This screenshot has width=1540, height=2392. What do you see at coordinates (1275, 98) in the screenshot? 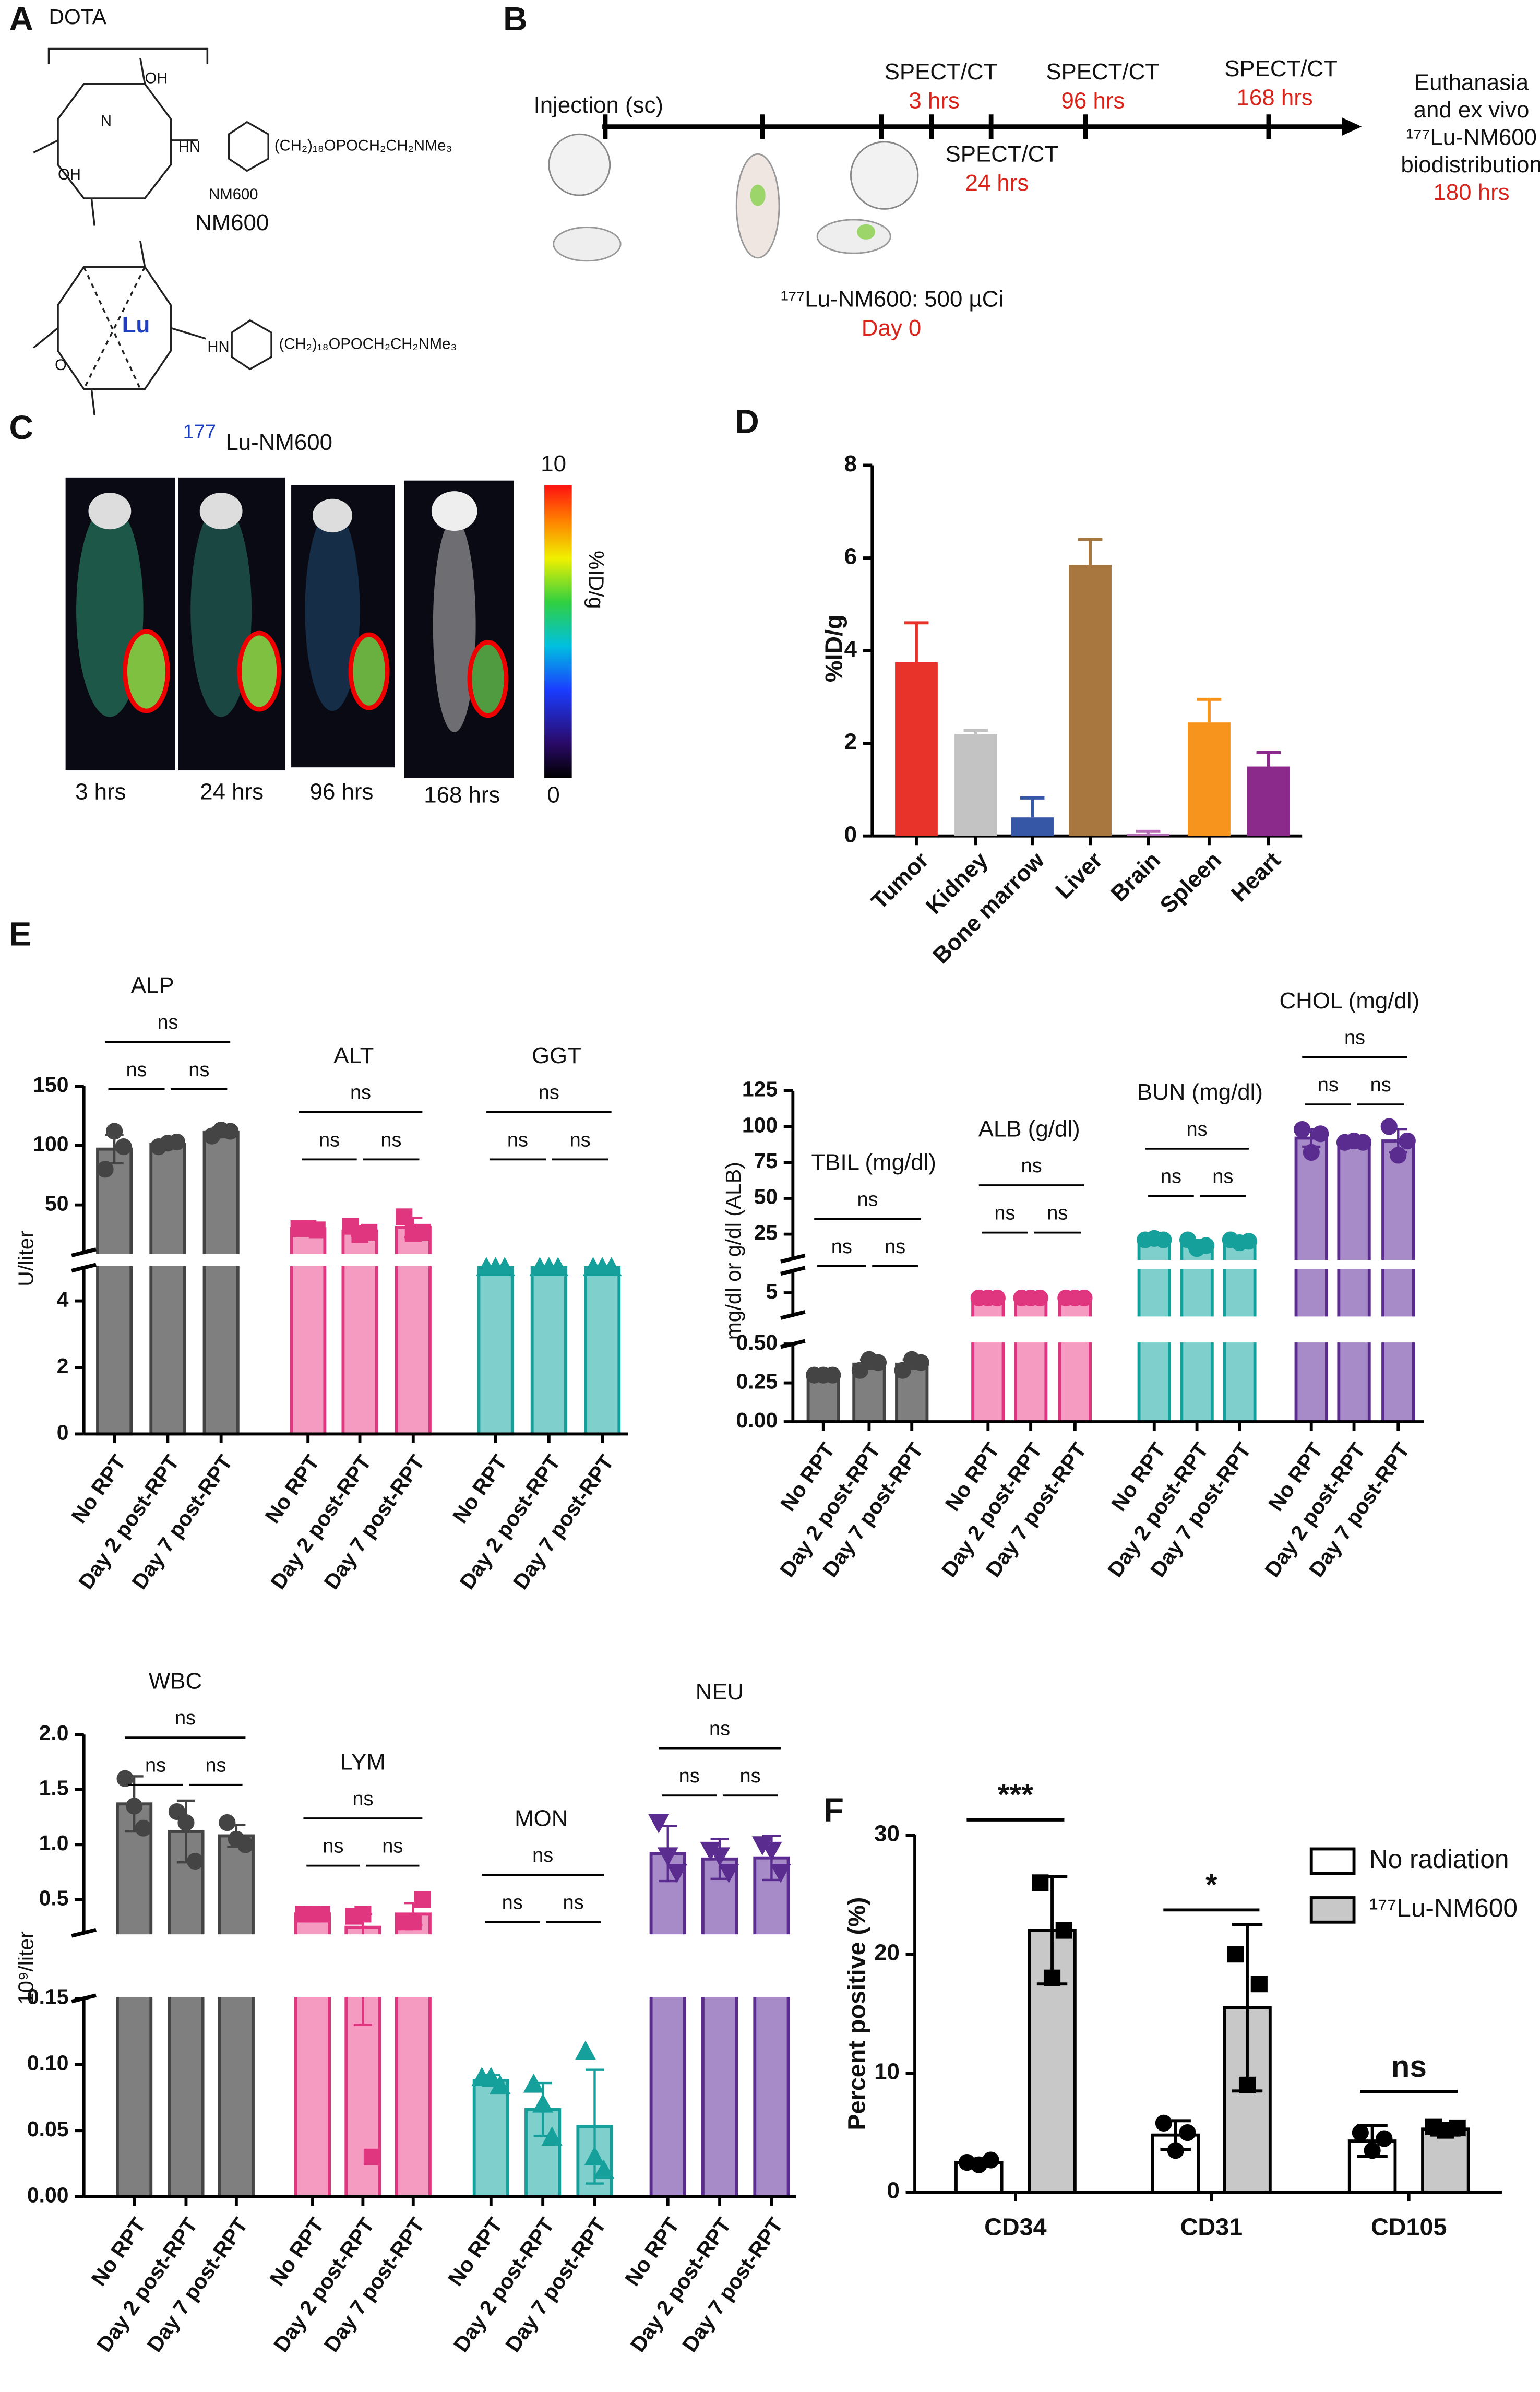
I see `timeline-time: 168 hrs` at bounding box center [1275, 98].